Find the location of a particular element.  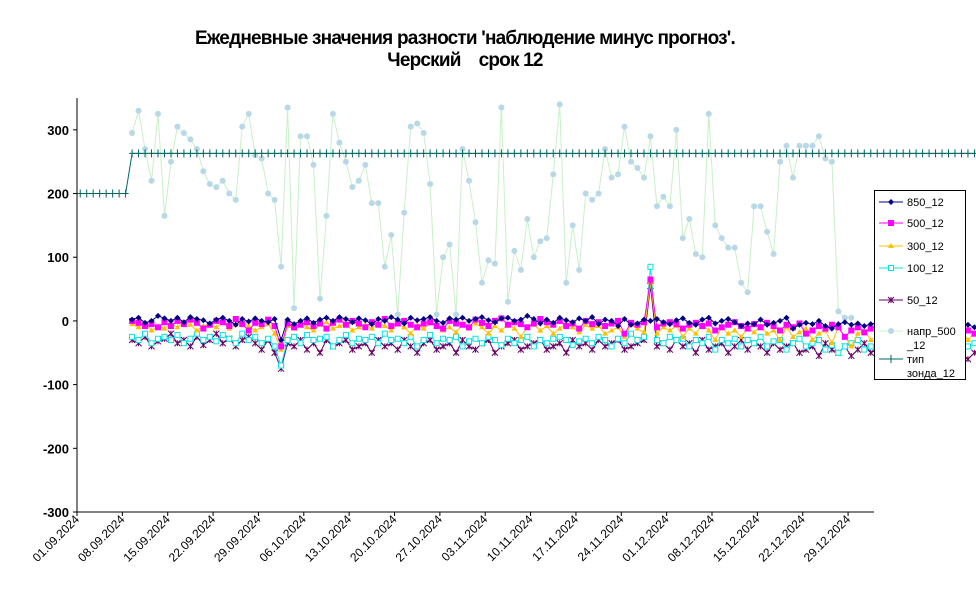

legend-label: 850_12 is located at coordinates (925, 203).